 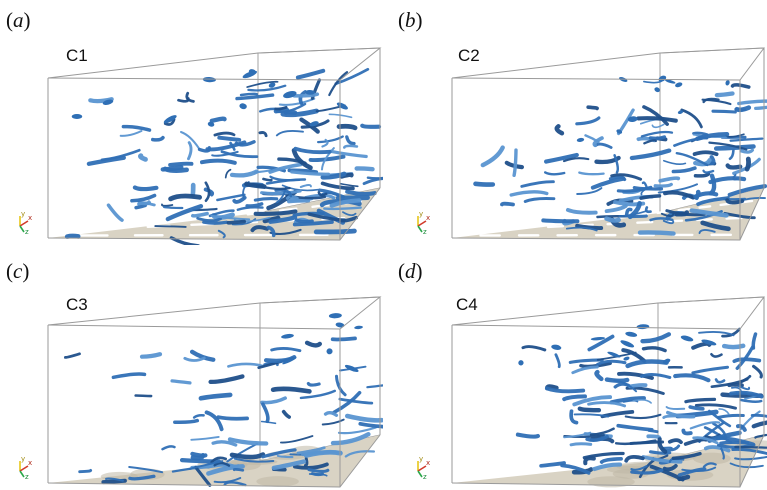 I want to click on panel-label-d: (d), so click(x=410, y=271).